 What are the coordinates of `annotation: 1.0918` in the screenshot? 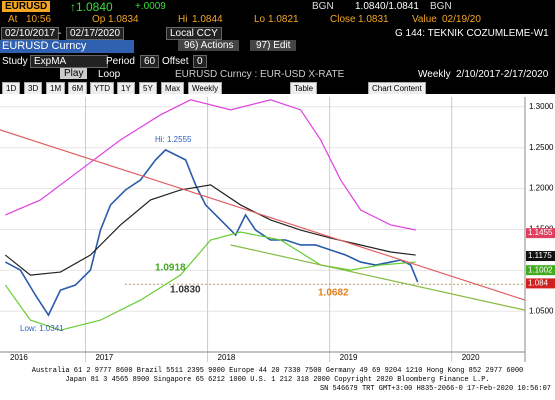 It's located at (170, 268).